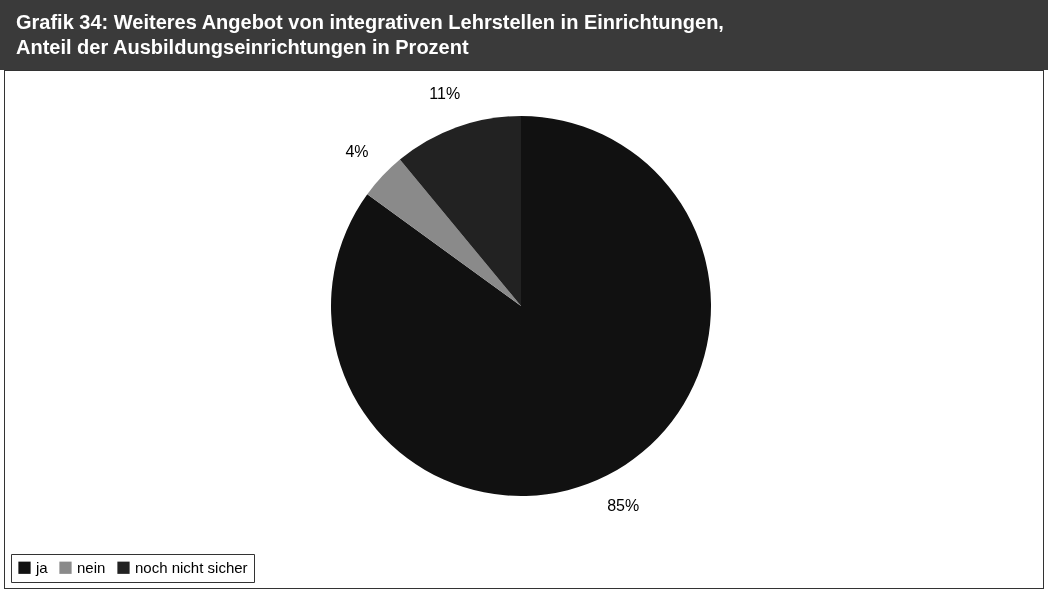 The width and height of the screenshot is (1048, 614). I want to click on data-label: 85%, so click(623, 506).